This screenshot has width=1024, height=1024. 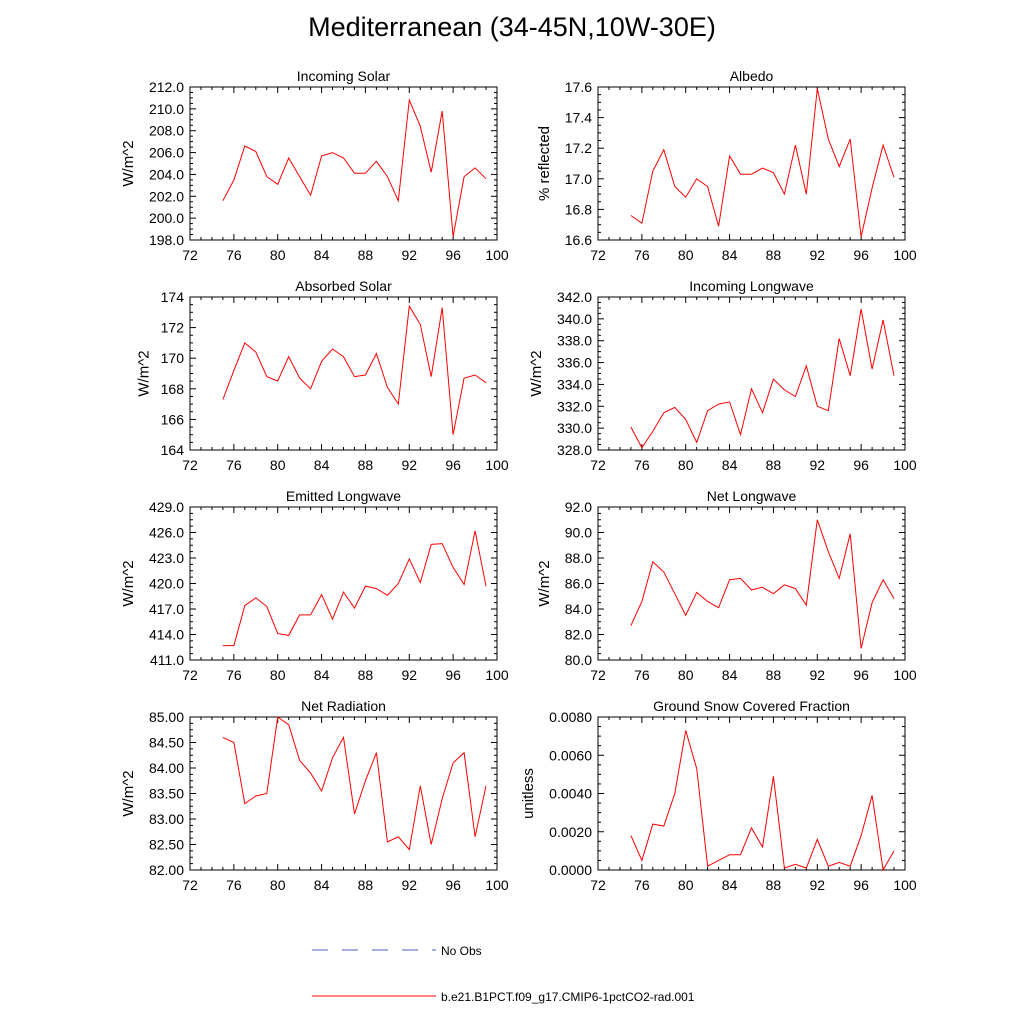 I want to click on y-tick-label: 17.2, so click(x=578, y=148).